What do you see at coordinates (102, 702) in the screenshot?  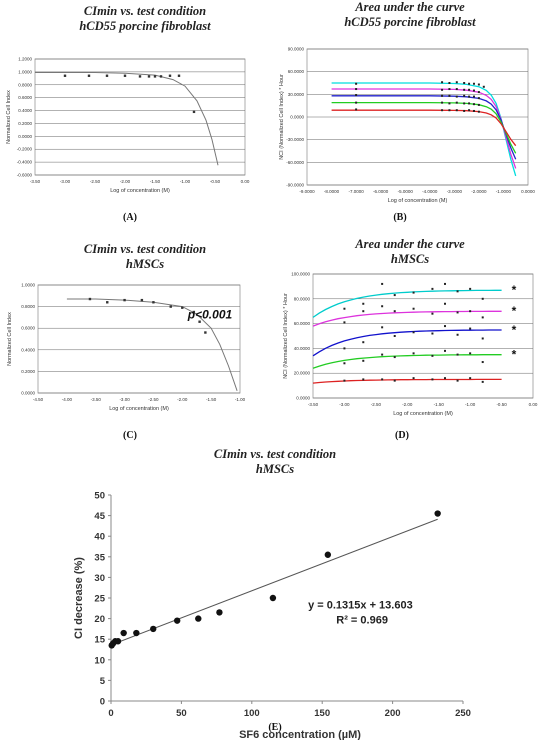 I see `chart-e-y-tick-label: 0` at bounding box center [102, 702].